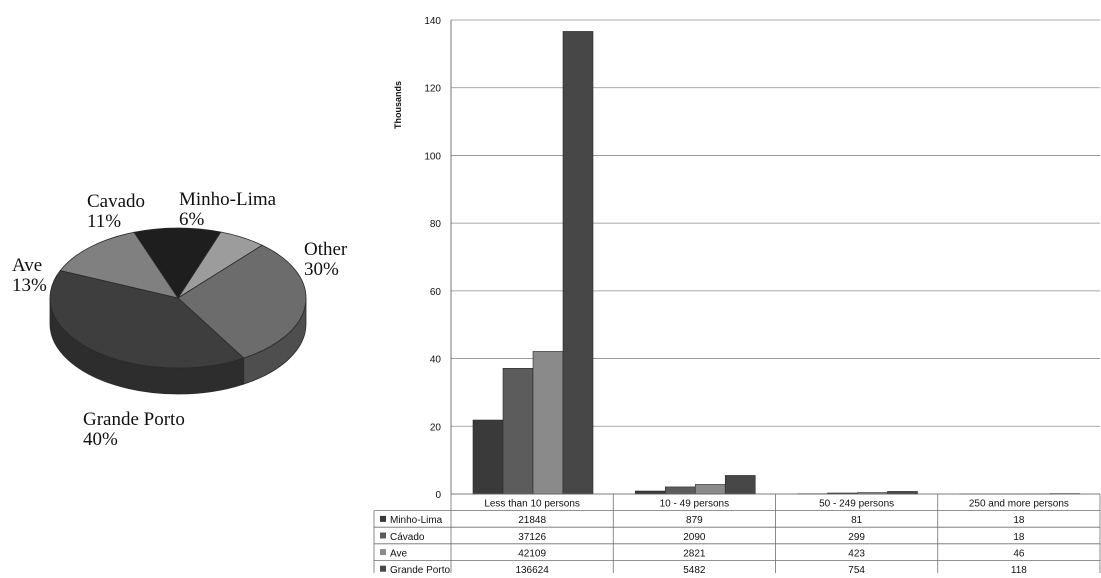 This screenshot has height=578, width=1101. What do you see at coordinates (432, 156) in the screenshot?
I see `y-tick-label: 100` at bounding box center [432, 156].